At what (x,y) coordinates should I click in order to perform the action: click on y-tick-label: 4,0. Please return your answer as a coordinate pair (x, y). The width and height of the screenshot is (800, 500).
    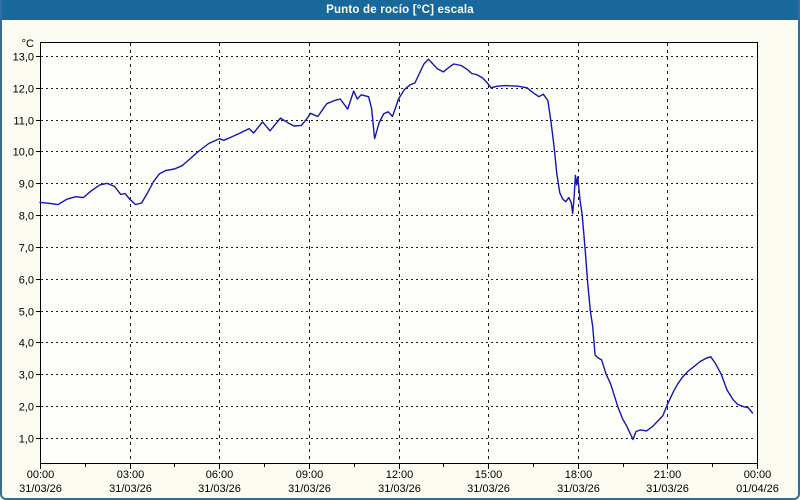
    Looking at the image, I should click on (26, 344).